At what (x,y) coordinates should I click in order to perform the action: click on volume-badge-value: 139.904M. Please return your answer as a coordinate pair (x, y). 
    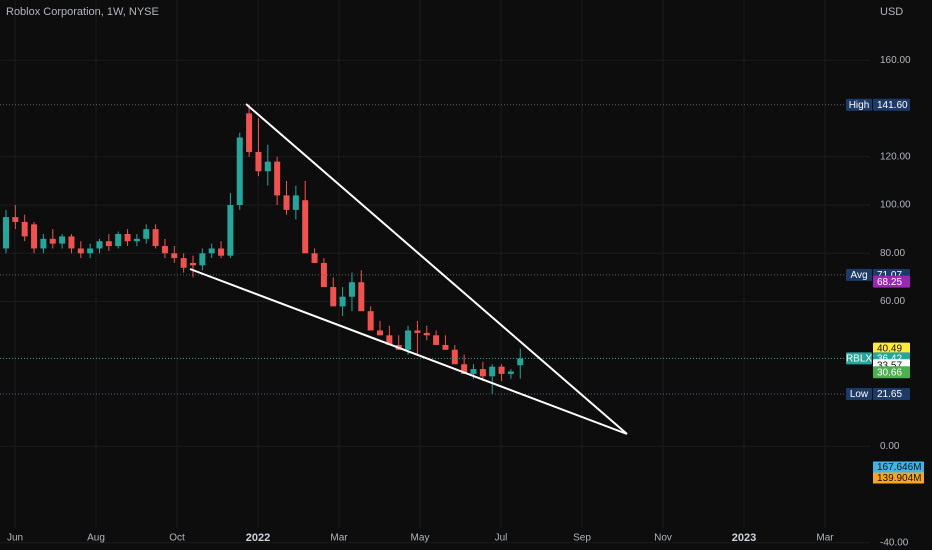
    Looking at the image, I should click on (899, 478).